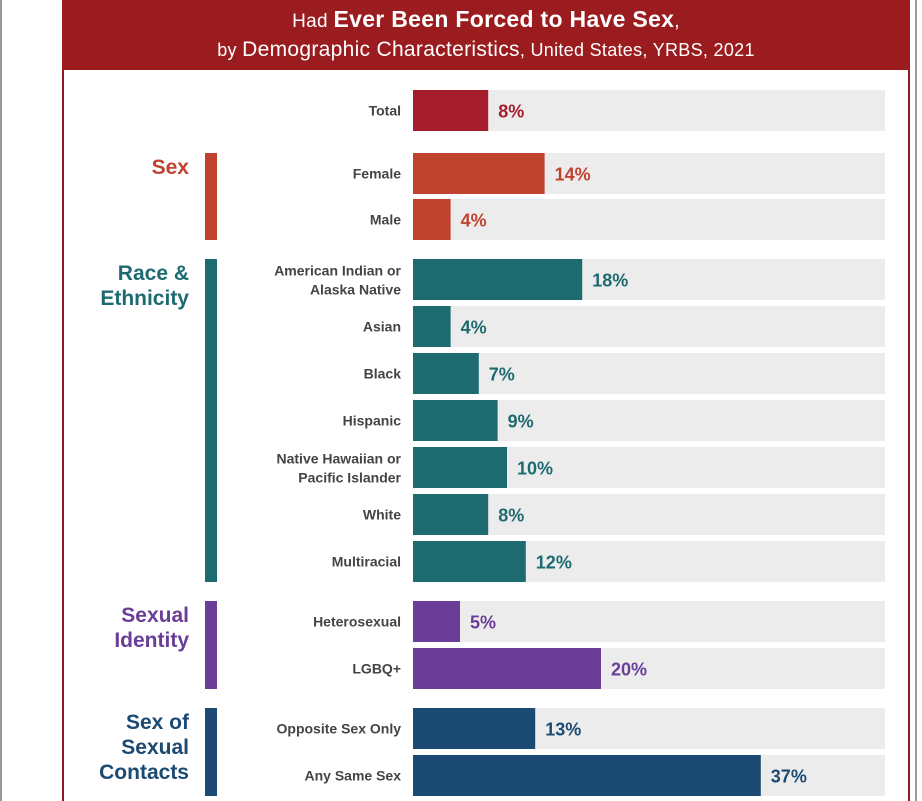 The image size is (922, 801). I want to click on group-label: Race &, so click(153, 273).